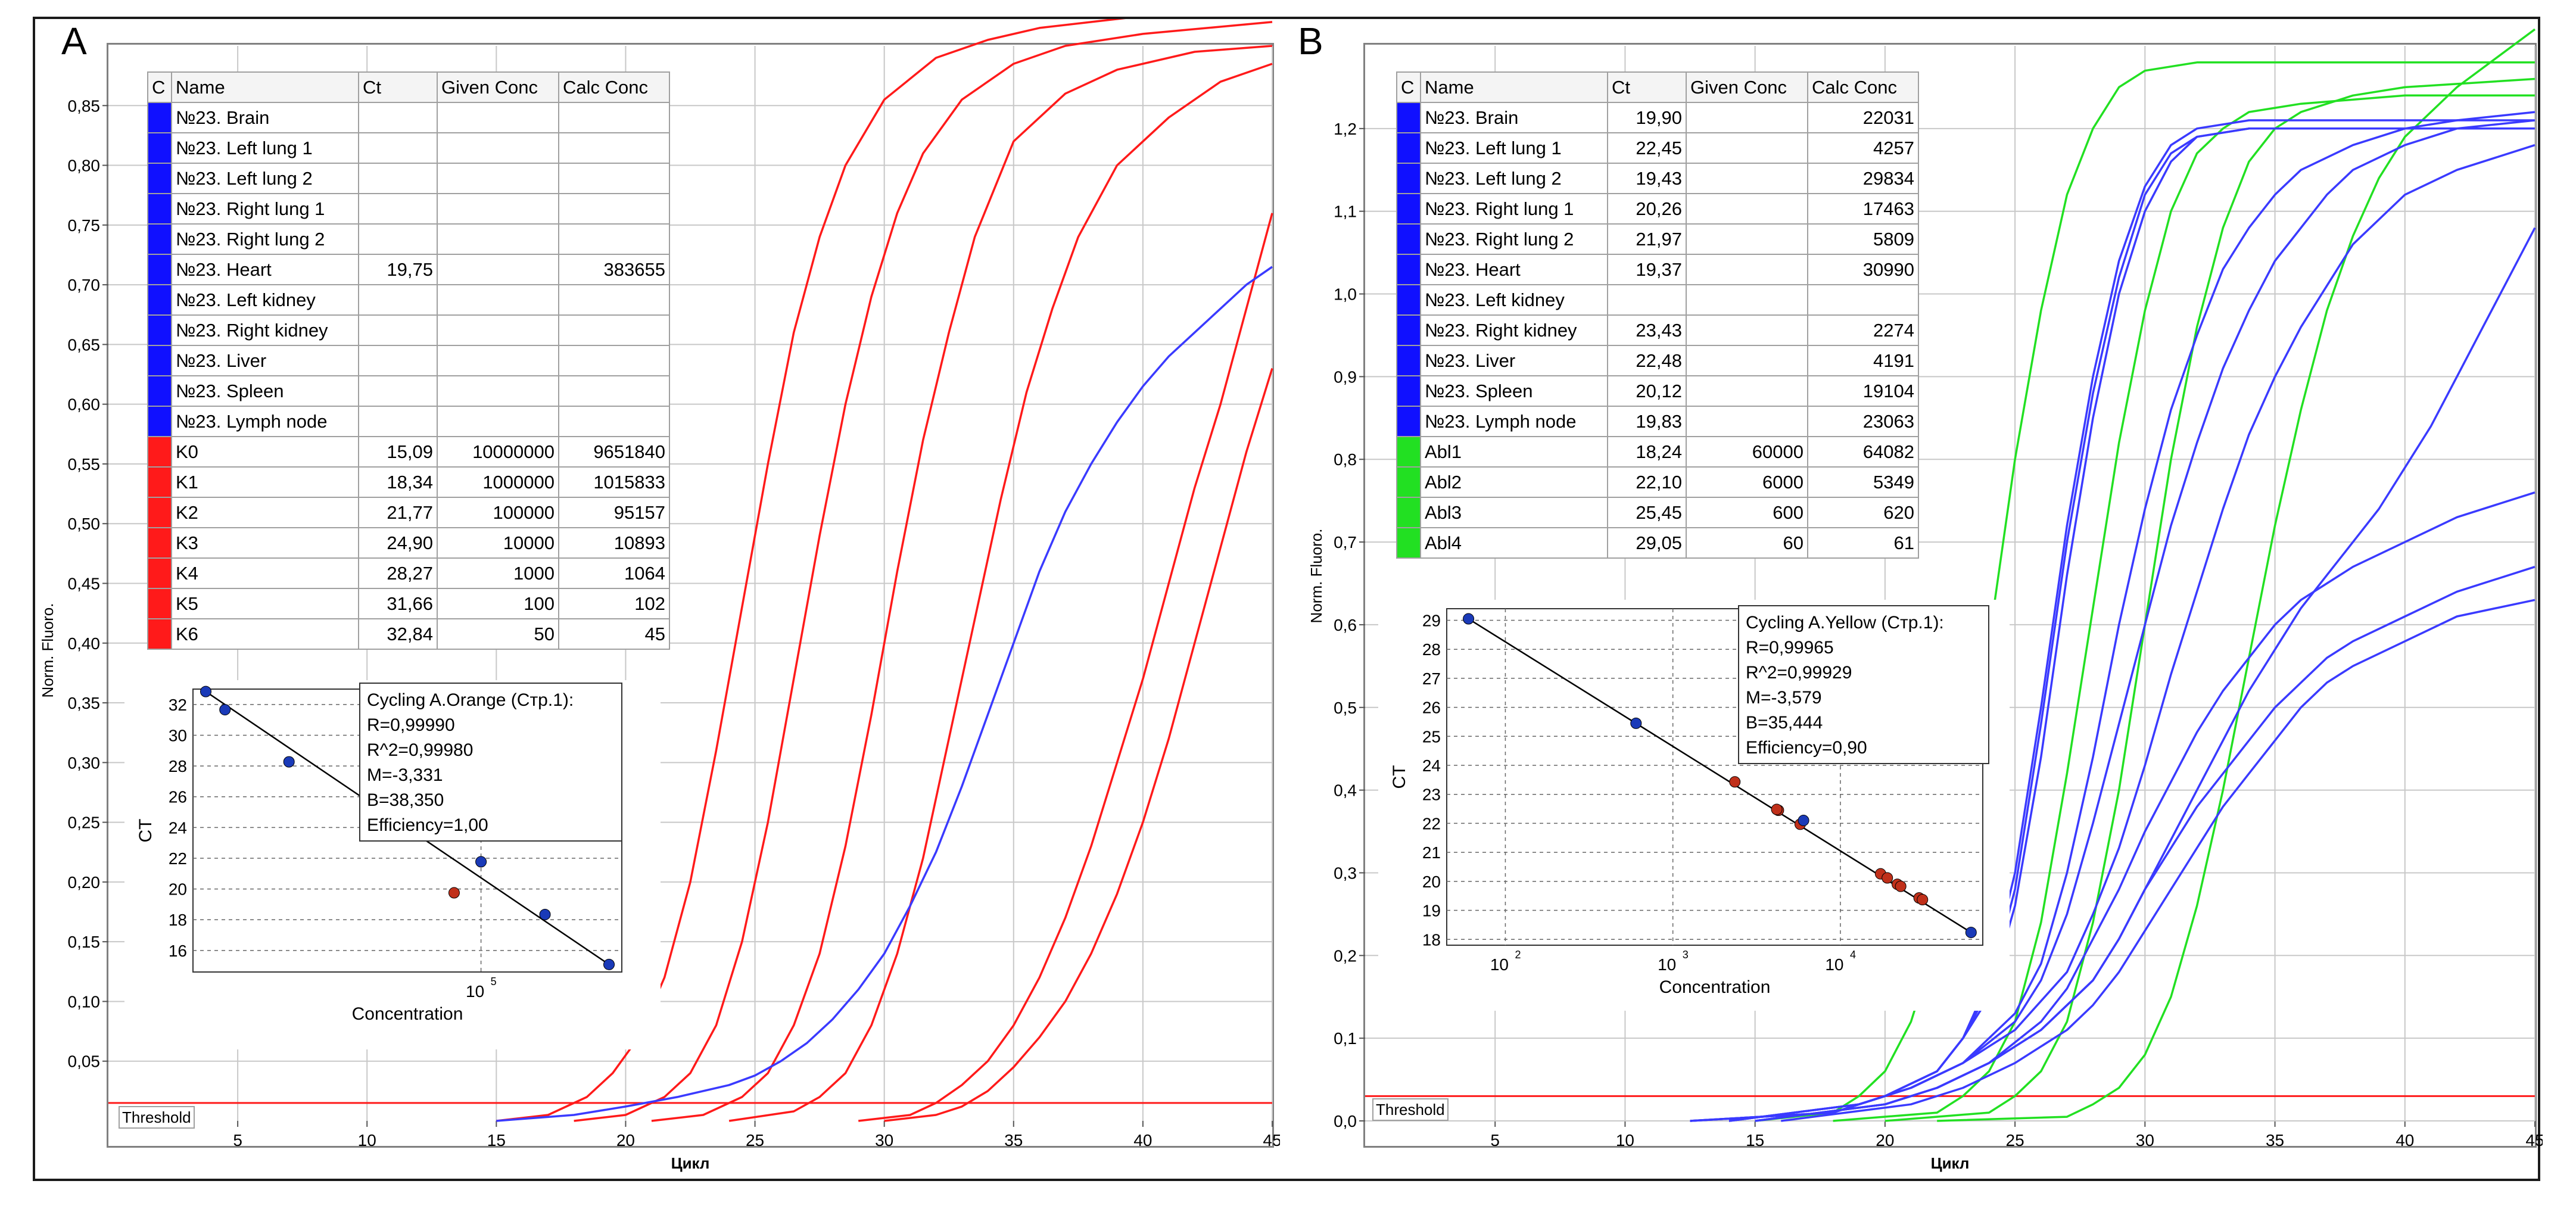  I want to click on table-row: №23. Right kidney 23,43 2274, so click(1657, 330).